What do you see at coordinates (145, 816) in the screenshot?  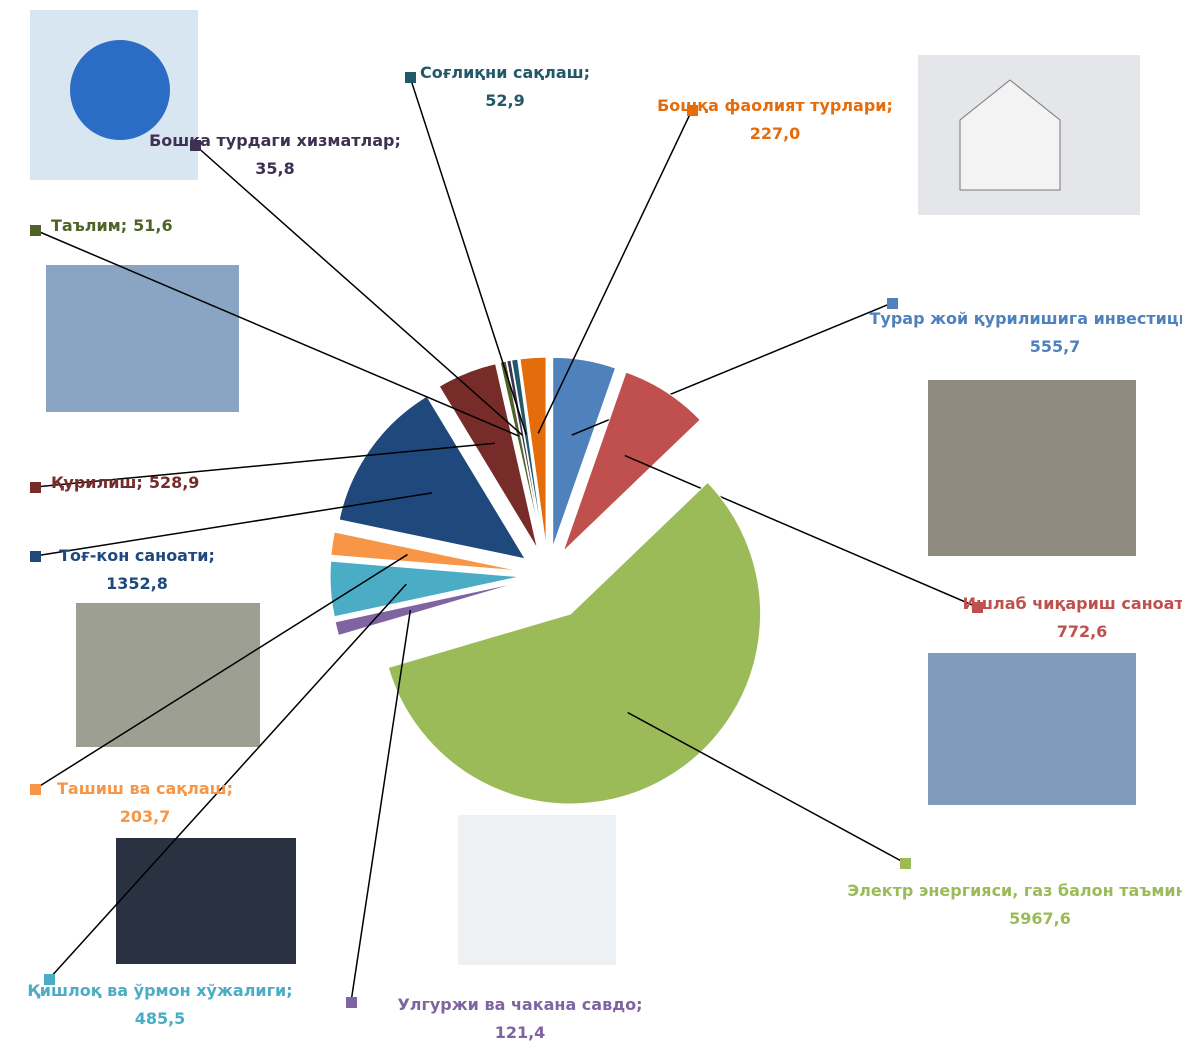 I see `value-label: 203,7` at bounding box center [145, 816].